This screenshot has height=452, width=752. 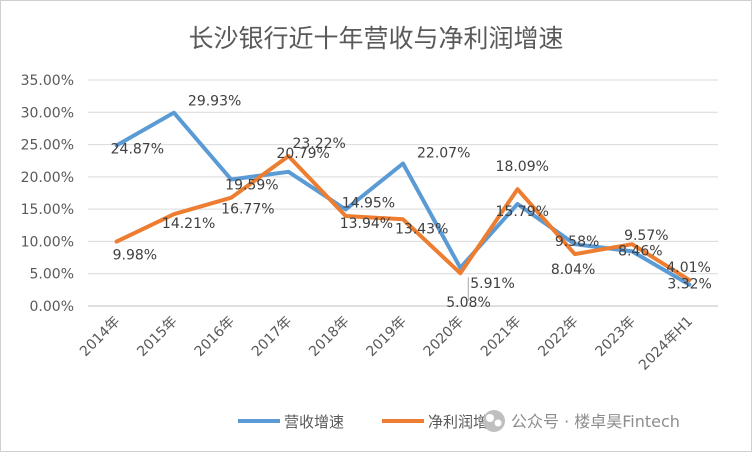 I want to click on y-tick-label: 0.00%, so click(x=52, y=307).